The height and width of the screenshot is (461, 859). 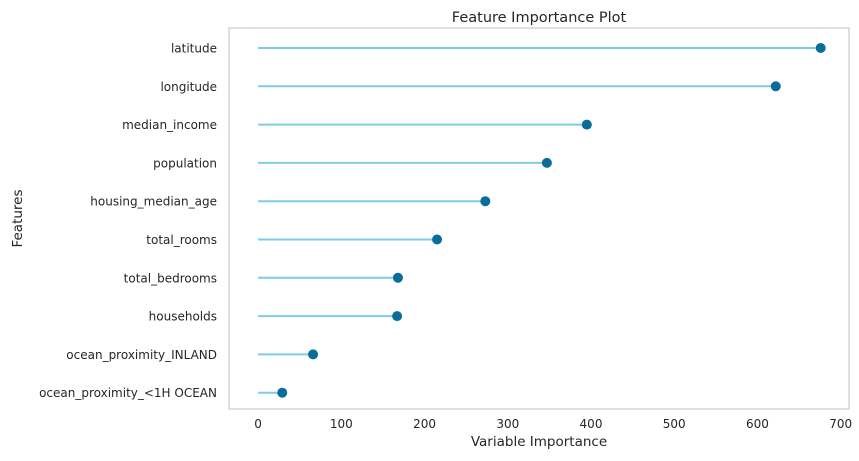 I want to click on y-tick-label: population, so click(x=185, y=163).